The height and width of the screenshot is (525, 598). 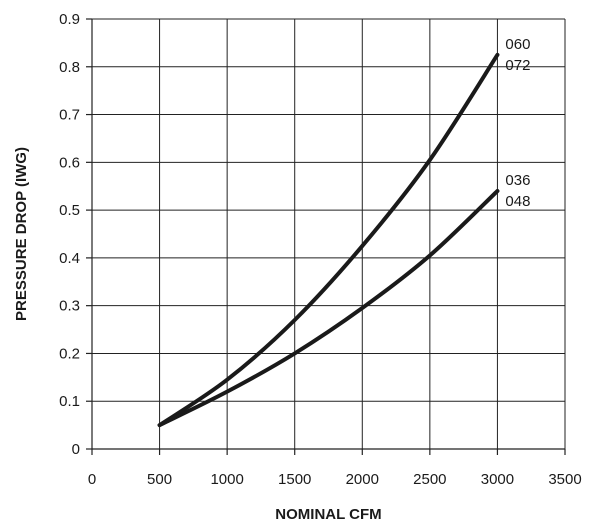 What do you see at coordinates (69, 306) in the screenshot?
I see `y-tick-label: 0.3` at bounding box center [69, 306].